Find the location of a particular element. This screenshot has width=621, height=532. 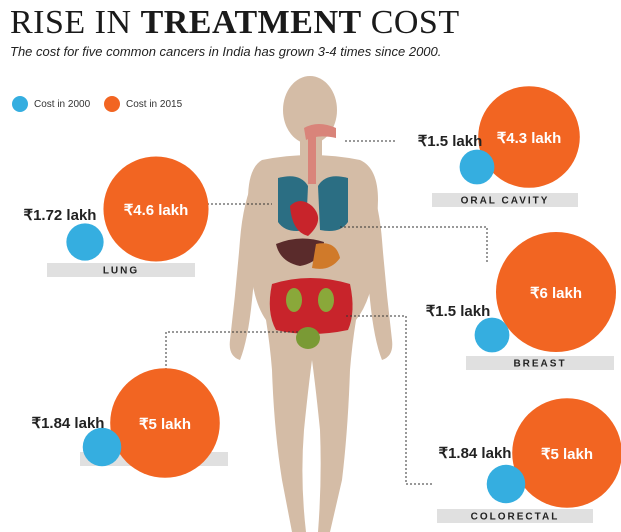

bubble-2000-colorectal is located at coordinates (506, 484).